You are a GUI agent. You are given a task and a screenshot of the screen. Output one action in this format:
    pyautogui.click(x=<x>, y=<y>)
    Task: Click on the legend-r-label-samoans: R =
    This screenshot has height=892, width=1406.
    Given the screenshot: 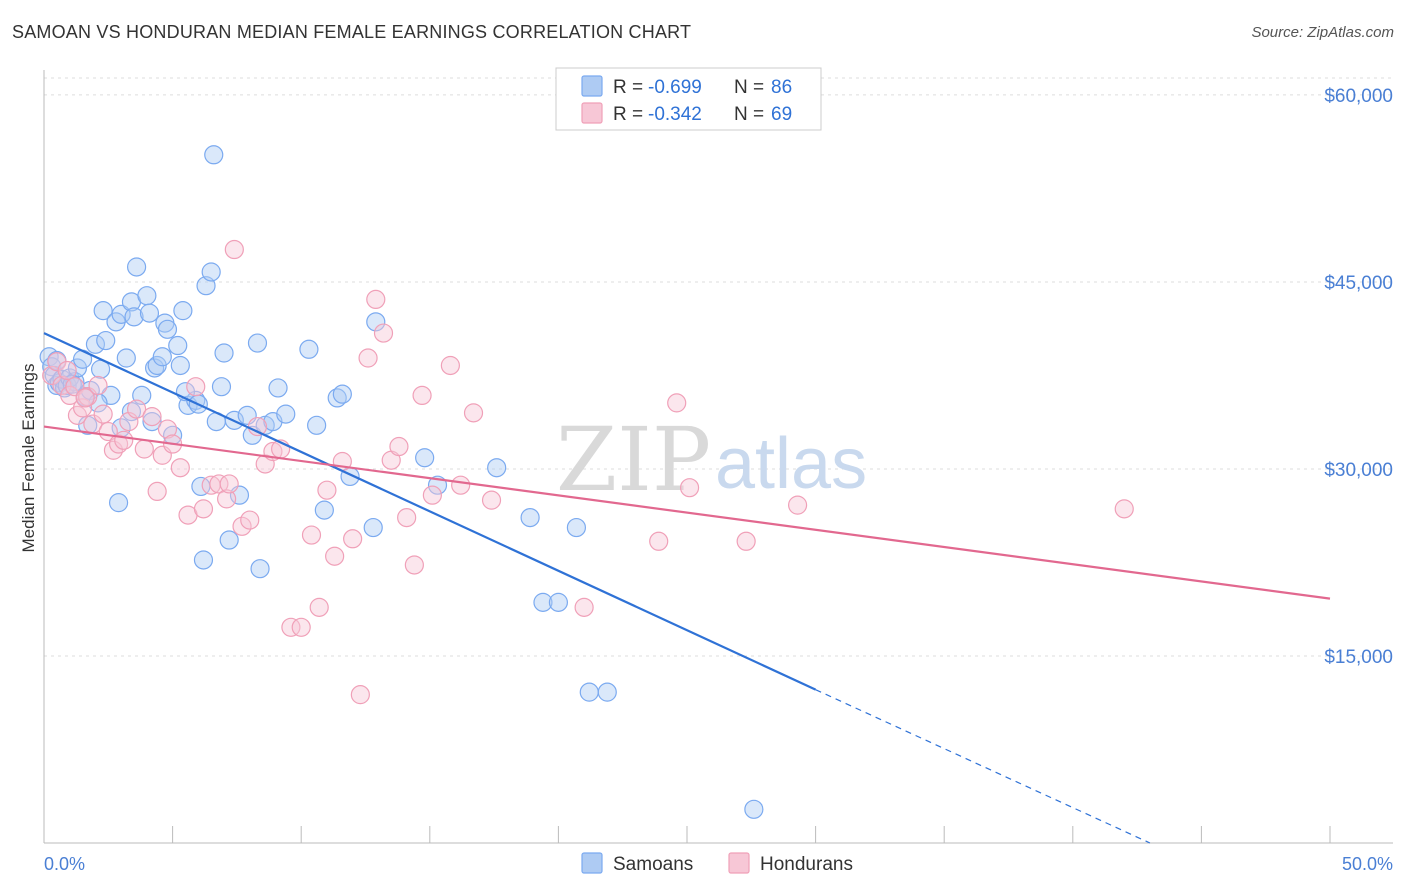 What is the action you would take?
    pyautogui.click(x=628, y=87)
    